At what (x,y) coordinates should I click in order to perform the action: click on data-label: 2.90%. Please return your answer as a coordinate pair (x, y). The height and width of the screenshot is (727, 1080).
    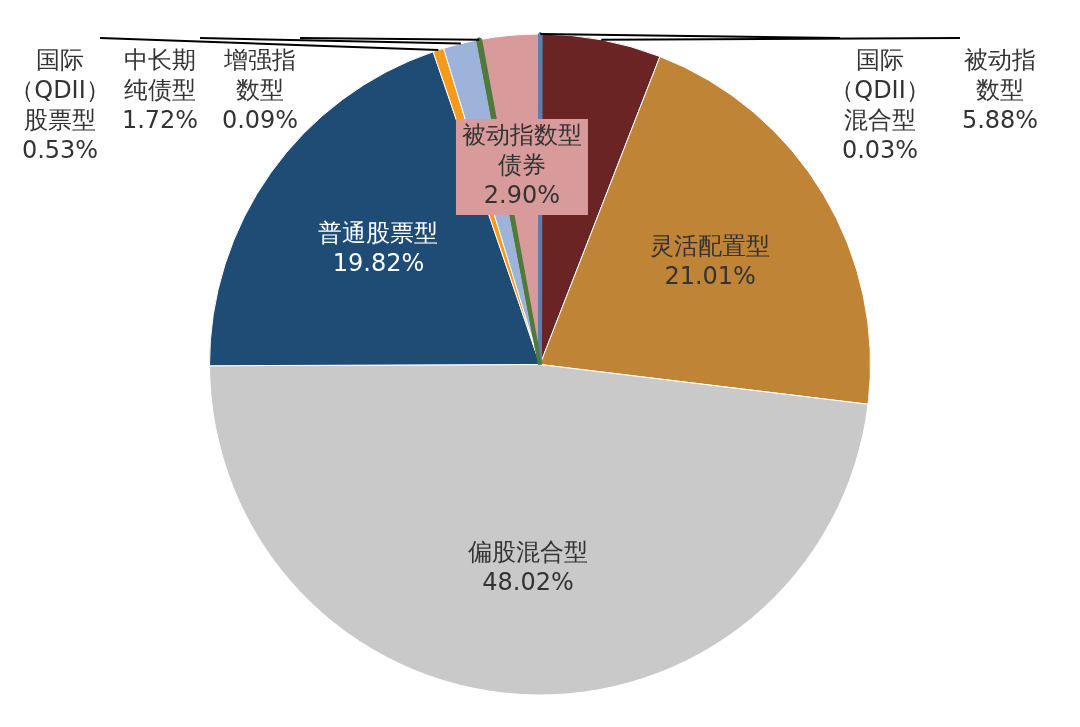
    Looking at the image, I should click on (522, 195).